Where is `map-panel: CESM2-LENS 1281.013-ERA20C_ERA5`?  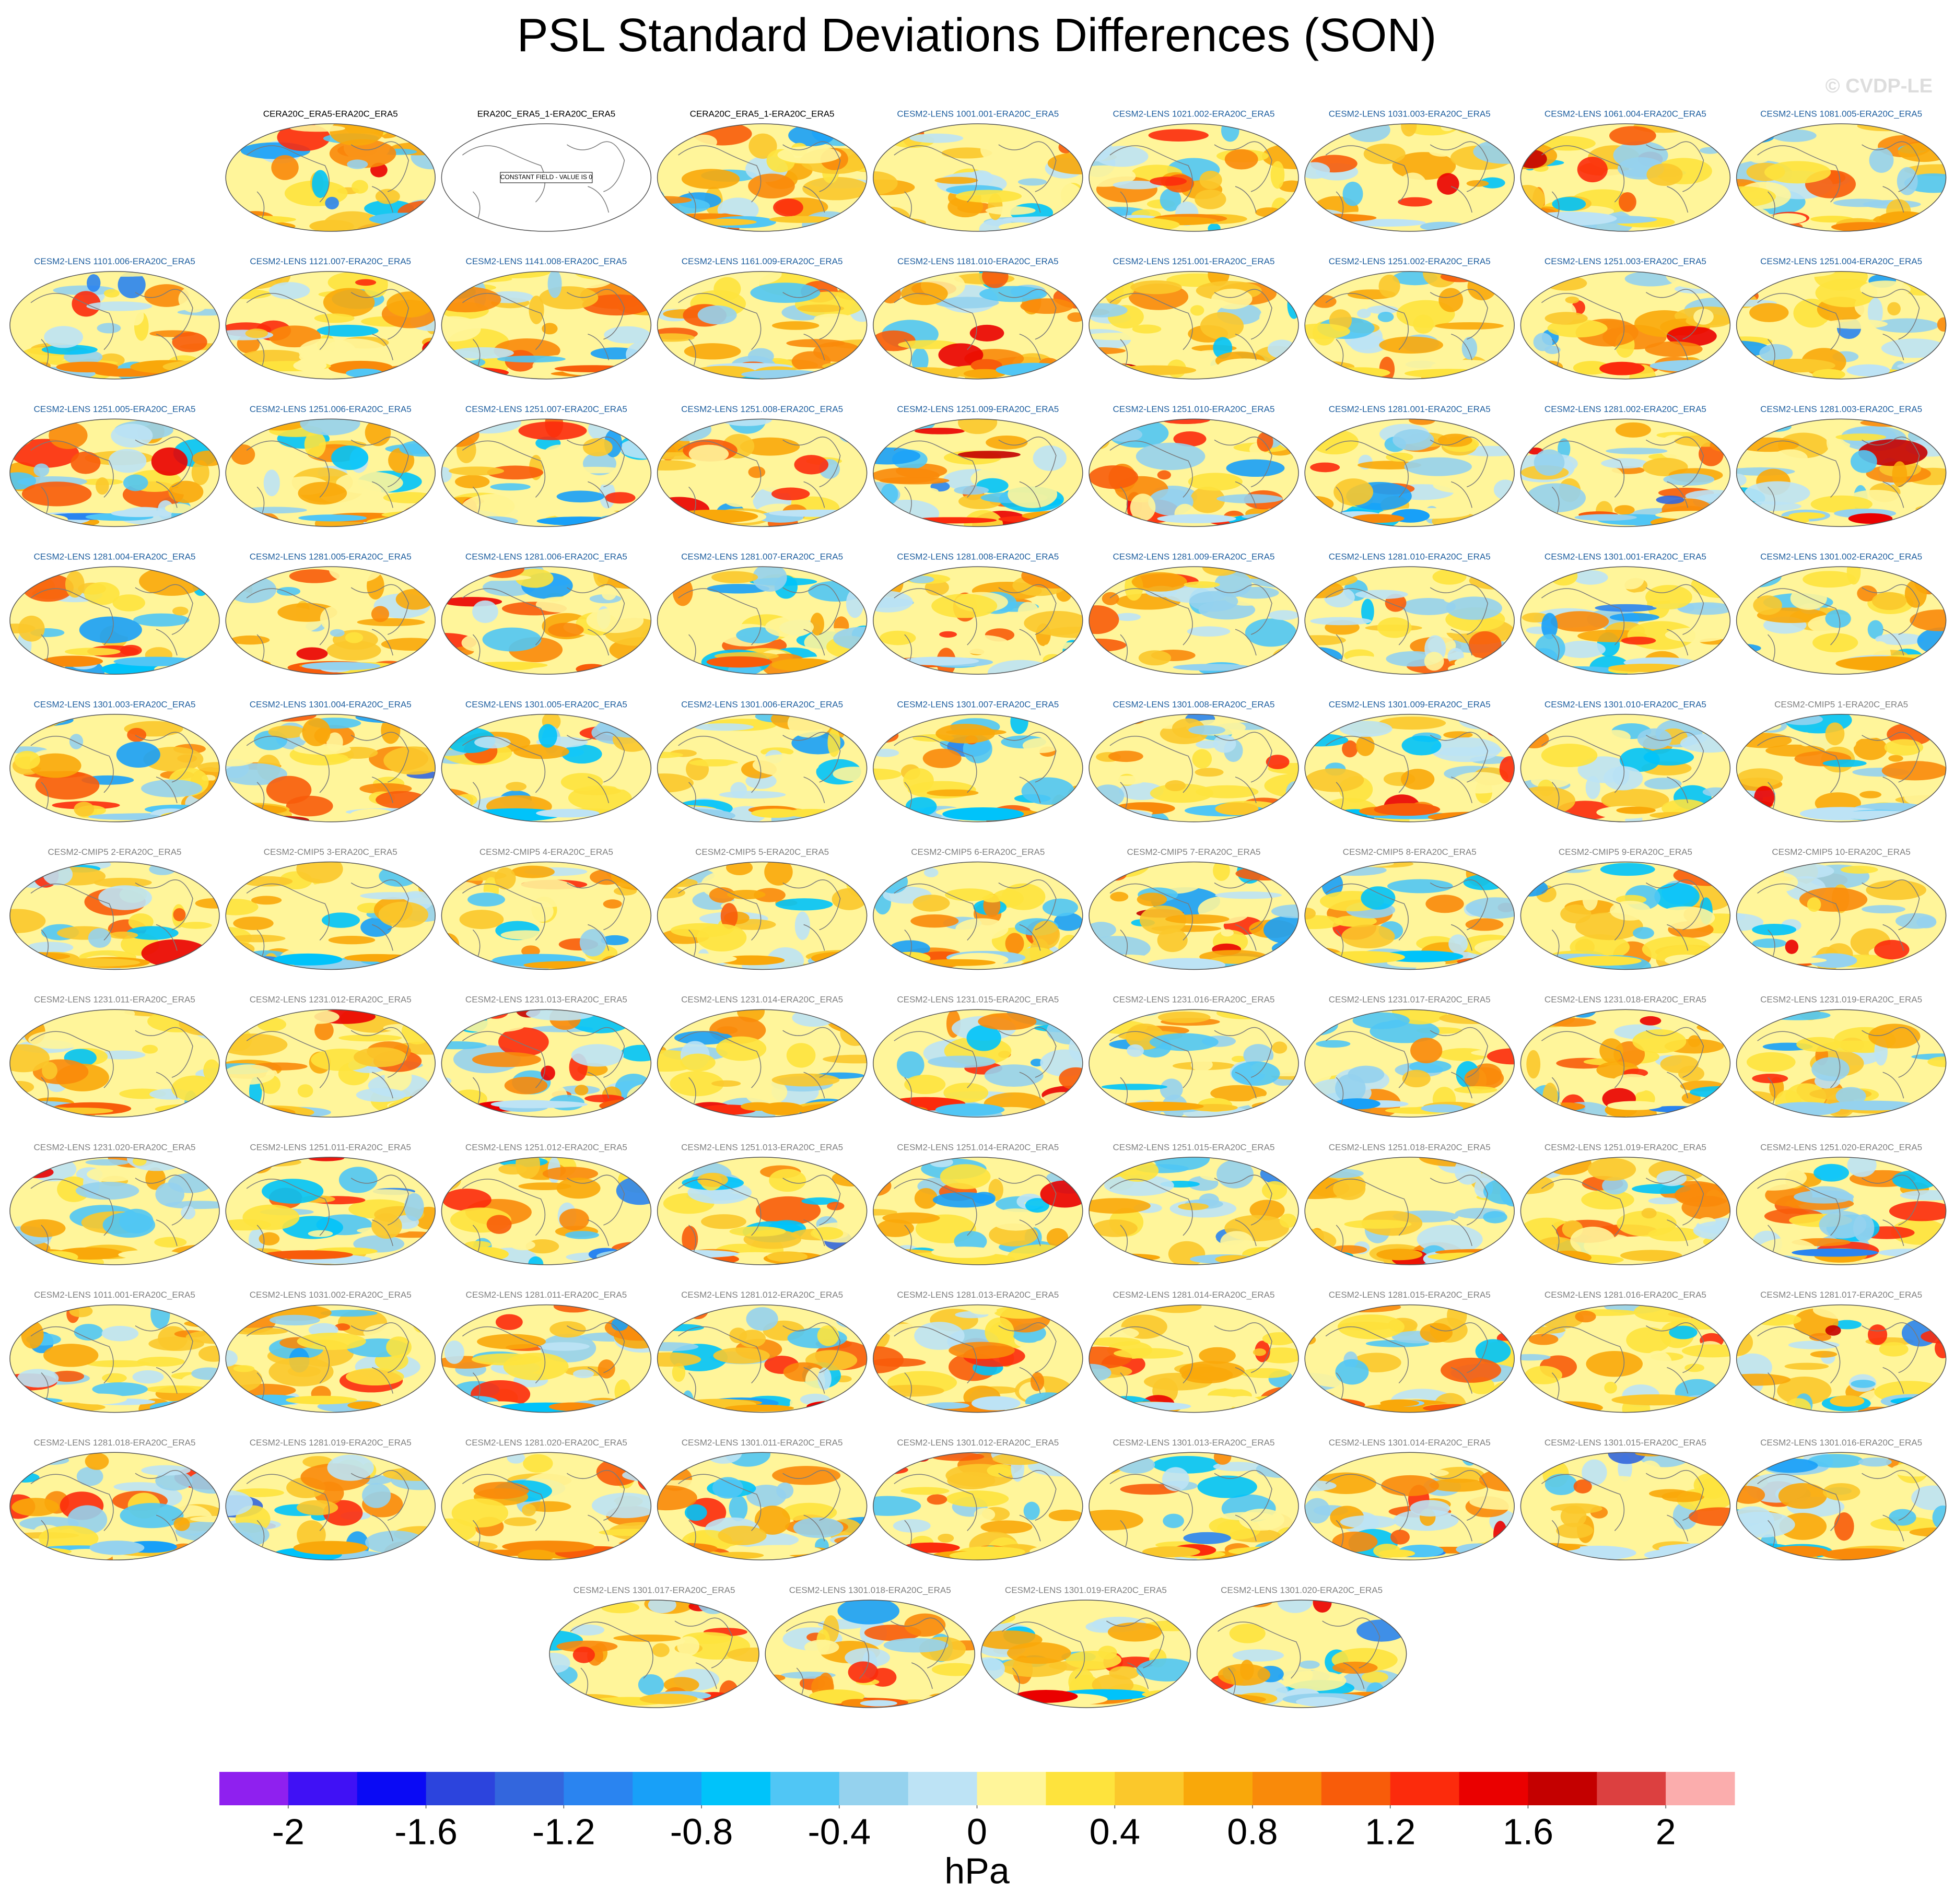 map-panel: CESM2-LENS 1281.013-ERA20C_ERA5 is located at coordinates (978, 1352).